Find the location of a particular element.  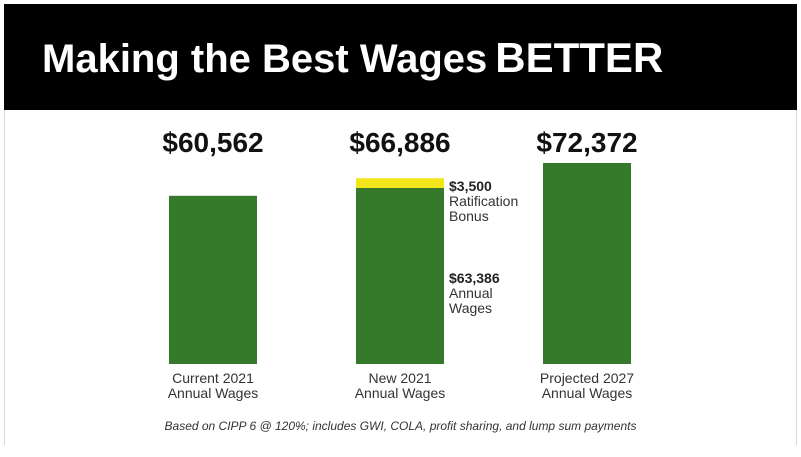

slide-title: Making the Best Wages BETTER is located at coordinates (352, 58).